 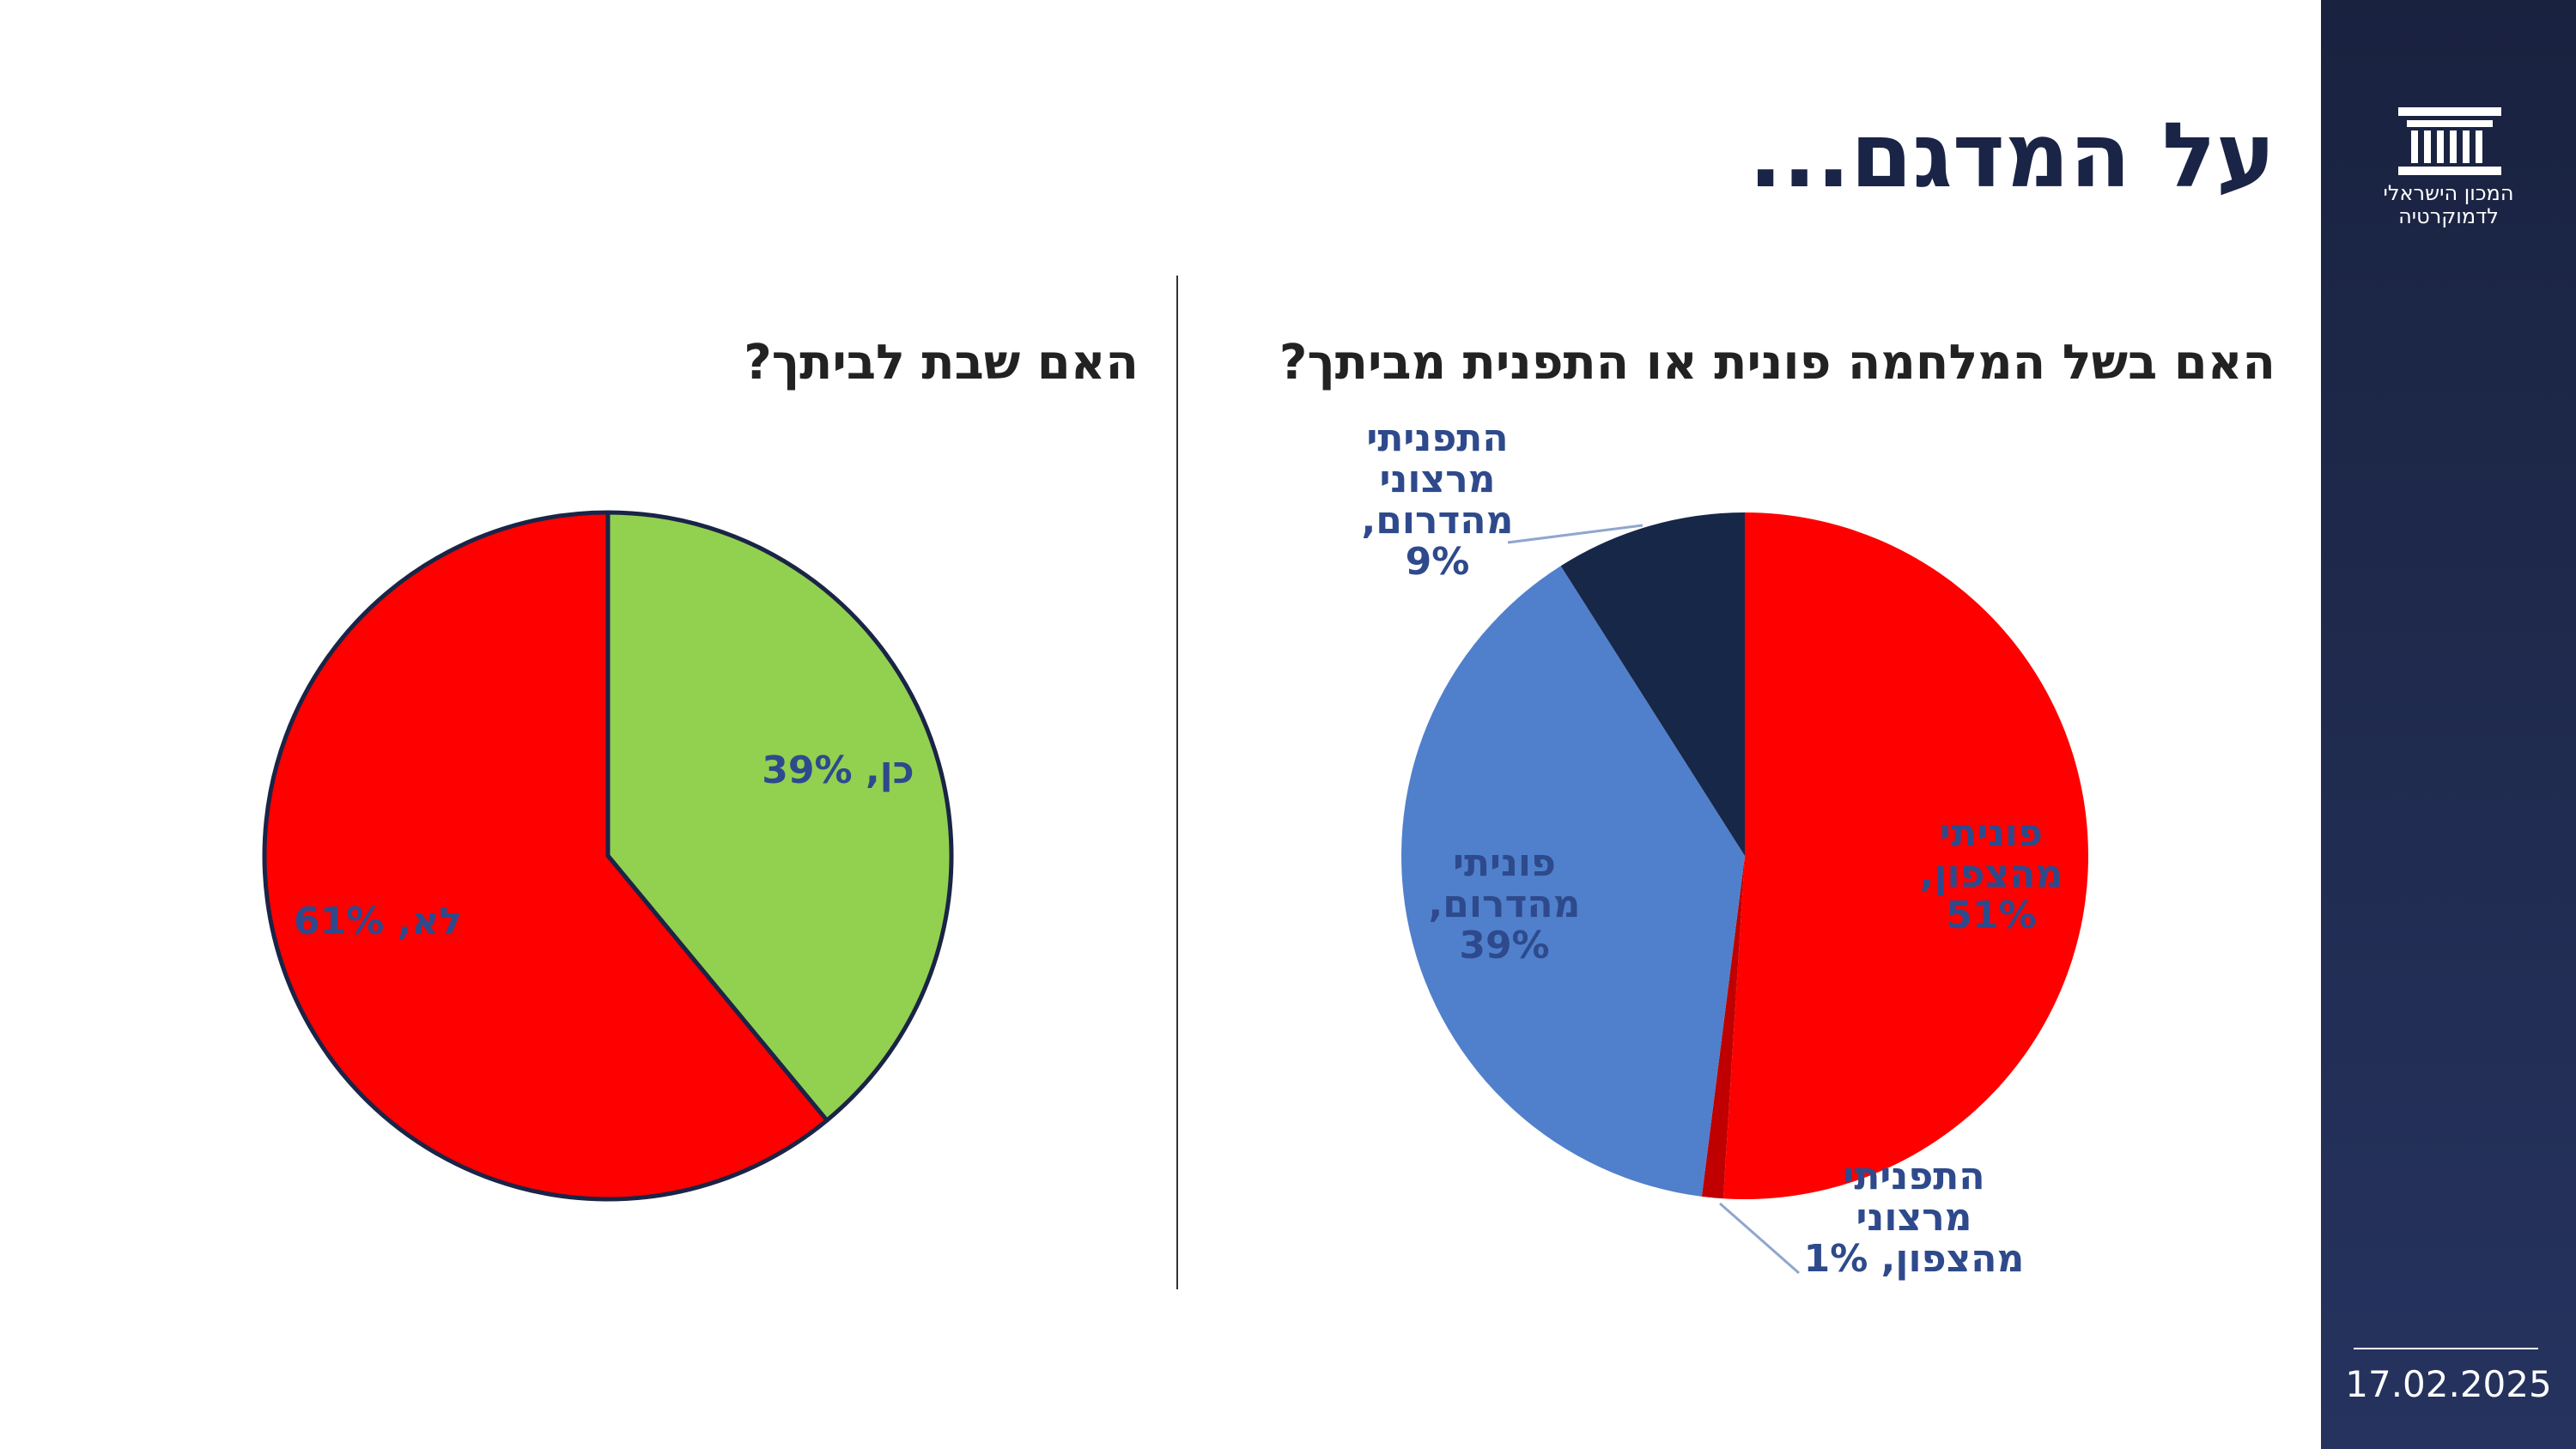 What do you see at coordinates (2449, 141) in the screenshot?
I see `logo-icon` at bounding box center [2449, 141].